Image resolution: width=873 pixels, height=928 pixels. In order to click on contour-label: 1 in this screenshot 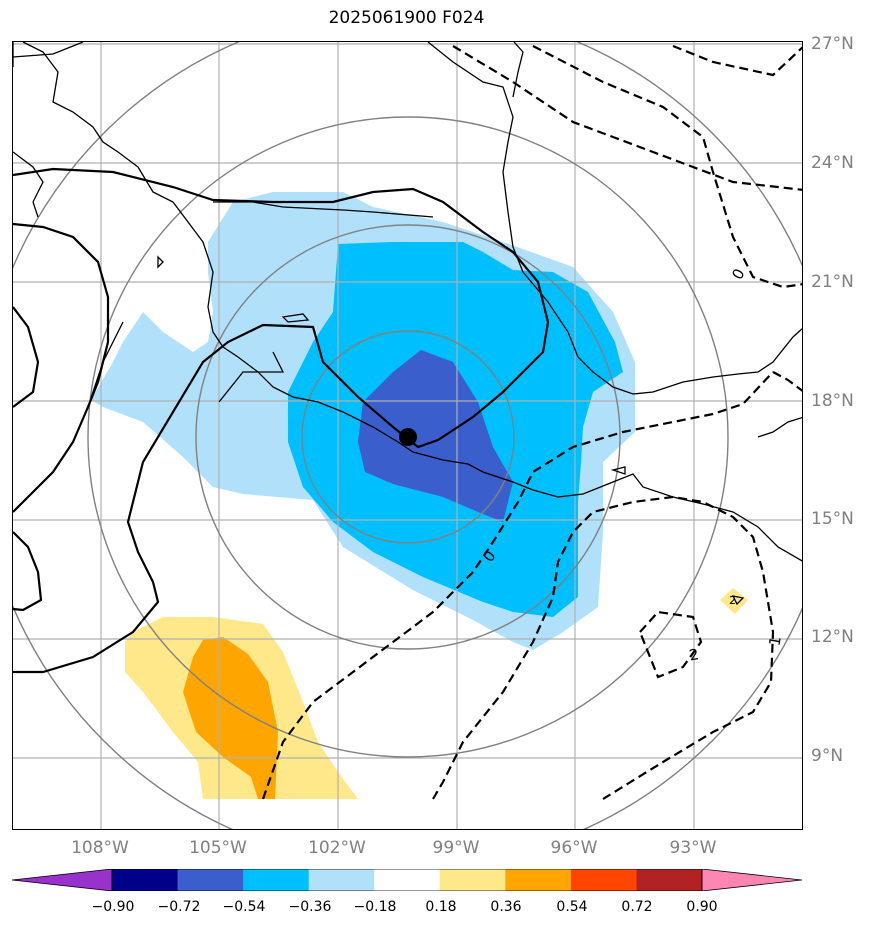, I will do `click(774, 641)`.